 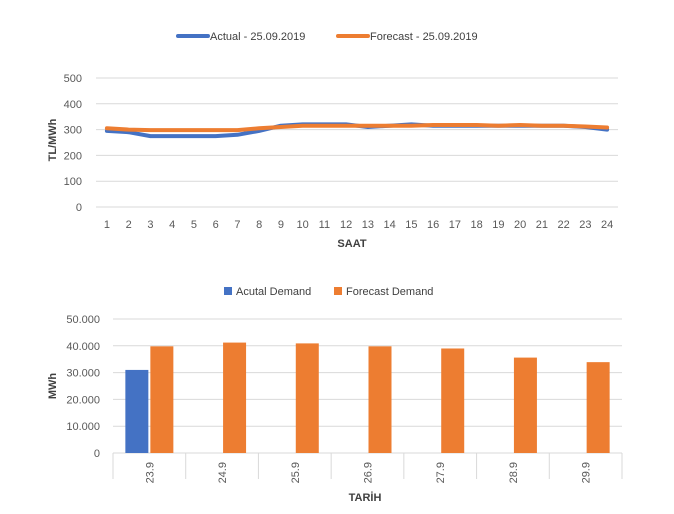 What do you see at coordinates (237, 225) in the screenshot?
I see `line-x-tick-7: 7` at bounding box center [237, 225].